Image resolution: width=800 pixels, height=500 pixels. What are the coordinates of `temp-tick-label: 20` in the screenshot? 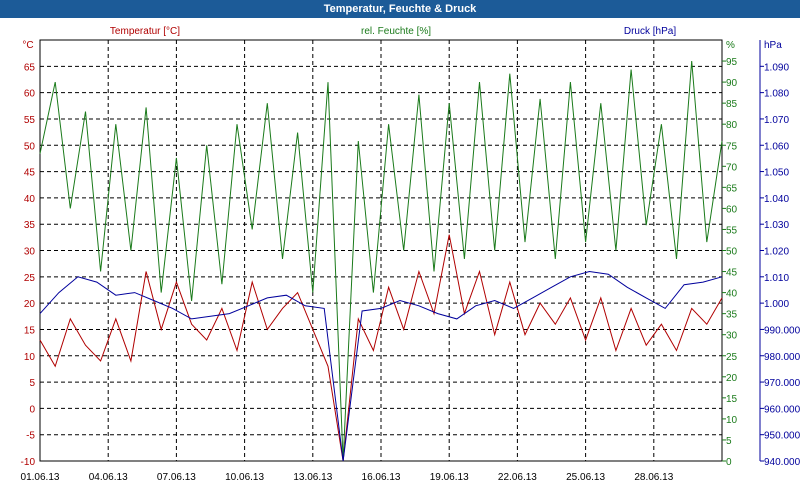 It's located at (30, 304).